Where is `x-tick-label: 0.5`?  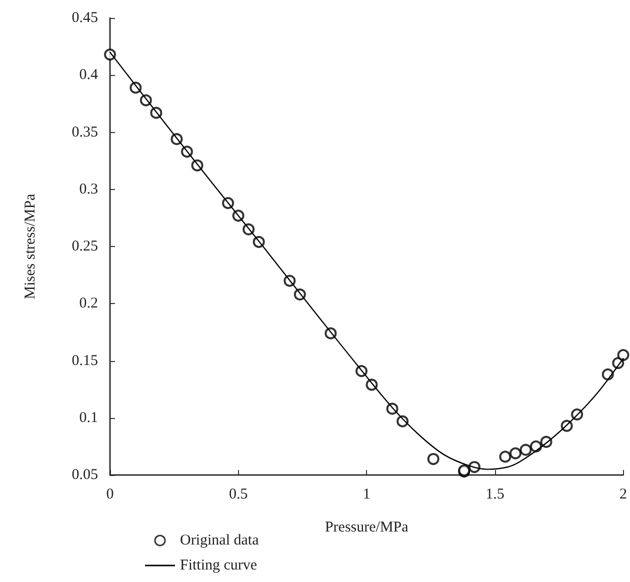 x-tick-label: 0.5 is located at coordinates (238, 494).